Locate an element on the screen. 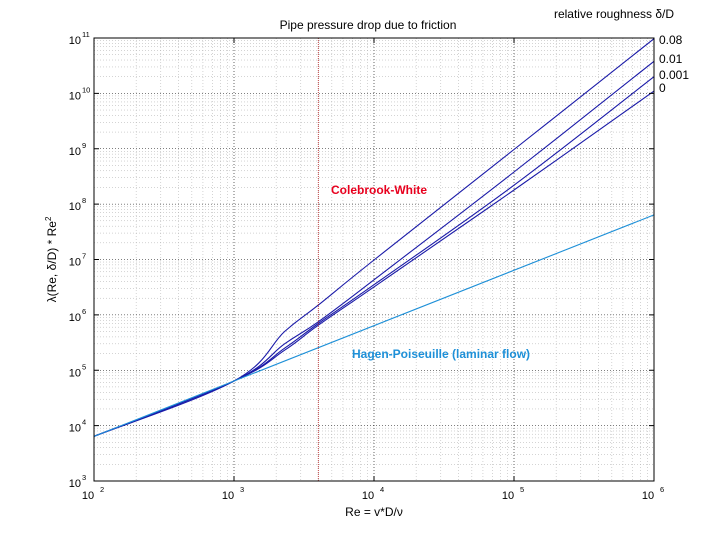 The width and height of the screenshot is (721, 540). legend-title: relative roughness δ/D is located at coordinates (614, 14).